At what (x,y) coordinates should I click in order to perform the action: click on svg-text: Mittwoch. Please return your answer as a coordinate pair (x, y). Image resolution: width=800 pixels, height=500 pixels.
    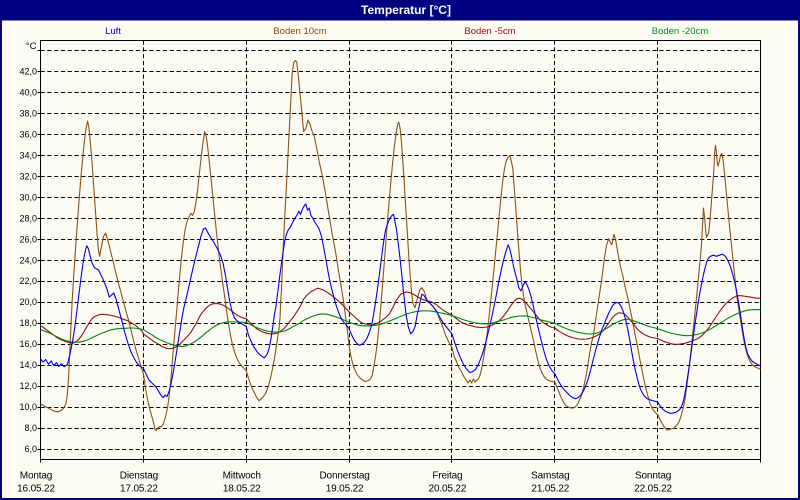
    Looking at the image, I should click on (242, 475).